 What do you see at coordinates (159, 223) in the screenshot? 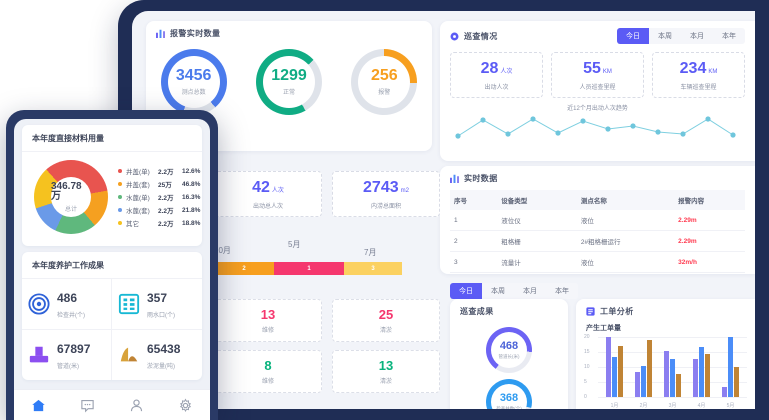
I see `legend-item: 其它 2.2万 18.8%` at bounding box center [159, 223].